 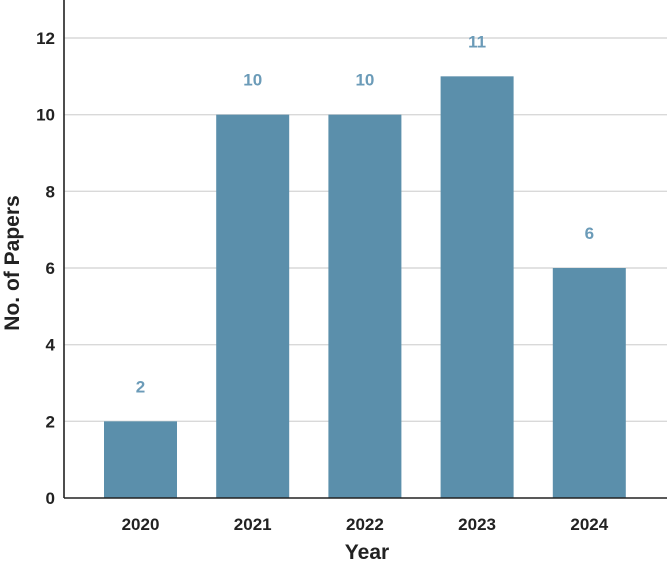 What do you see at coordinates (589, 233) in the screenshot?
I see `data-label-2024: 6` at bounding box center [589, 233].